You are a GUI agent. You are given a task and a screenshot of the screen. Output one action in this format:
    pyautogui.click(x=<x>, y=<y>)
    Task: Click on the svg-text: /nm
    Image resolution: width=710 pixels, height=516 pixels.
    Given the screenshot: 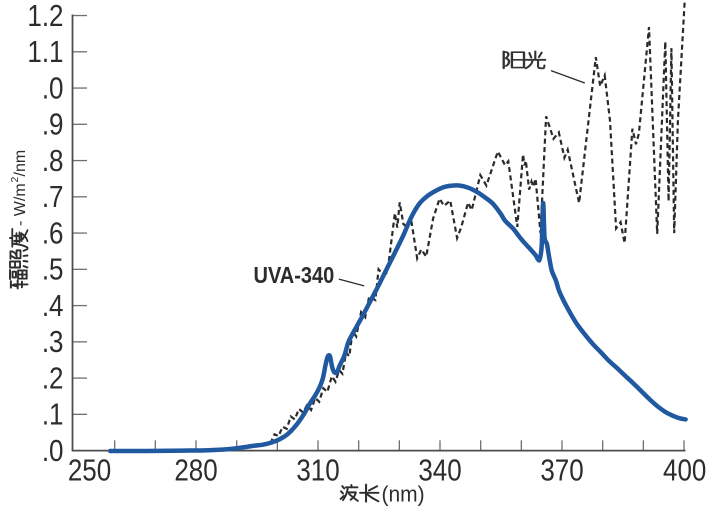 What is the action you would take?
    pyautogui.click(x=20, y=163)
    